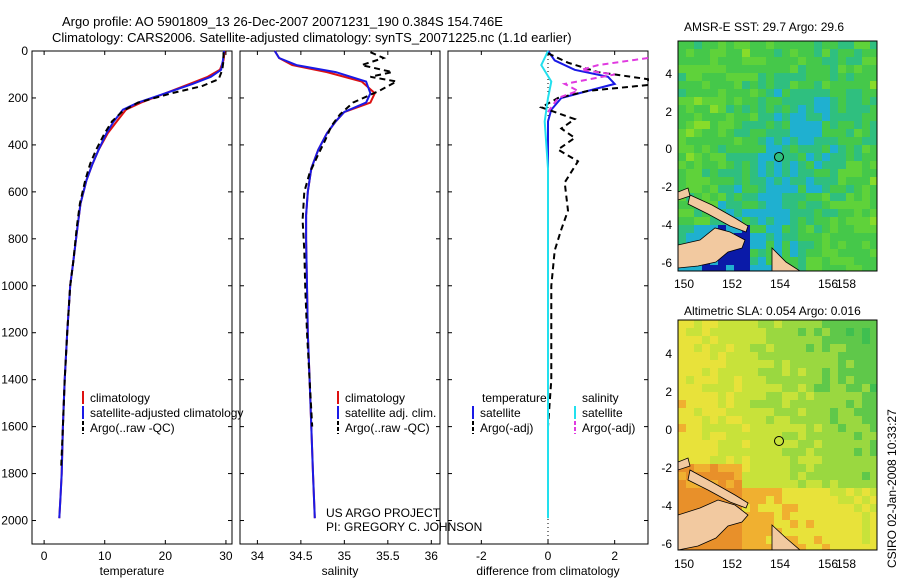  I want to click on sst-xtick: 154, so click(780, 284).